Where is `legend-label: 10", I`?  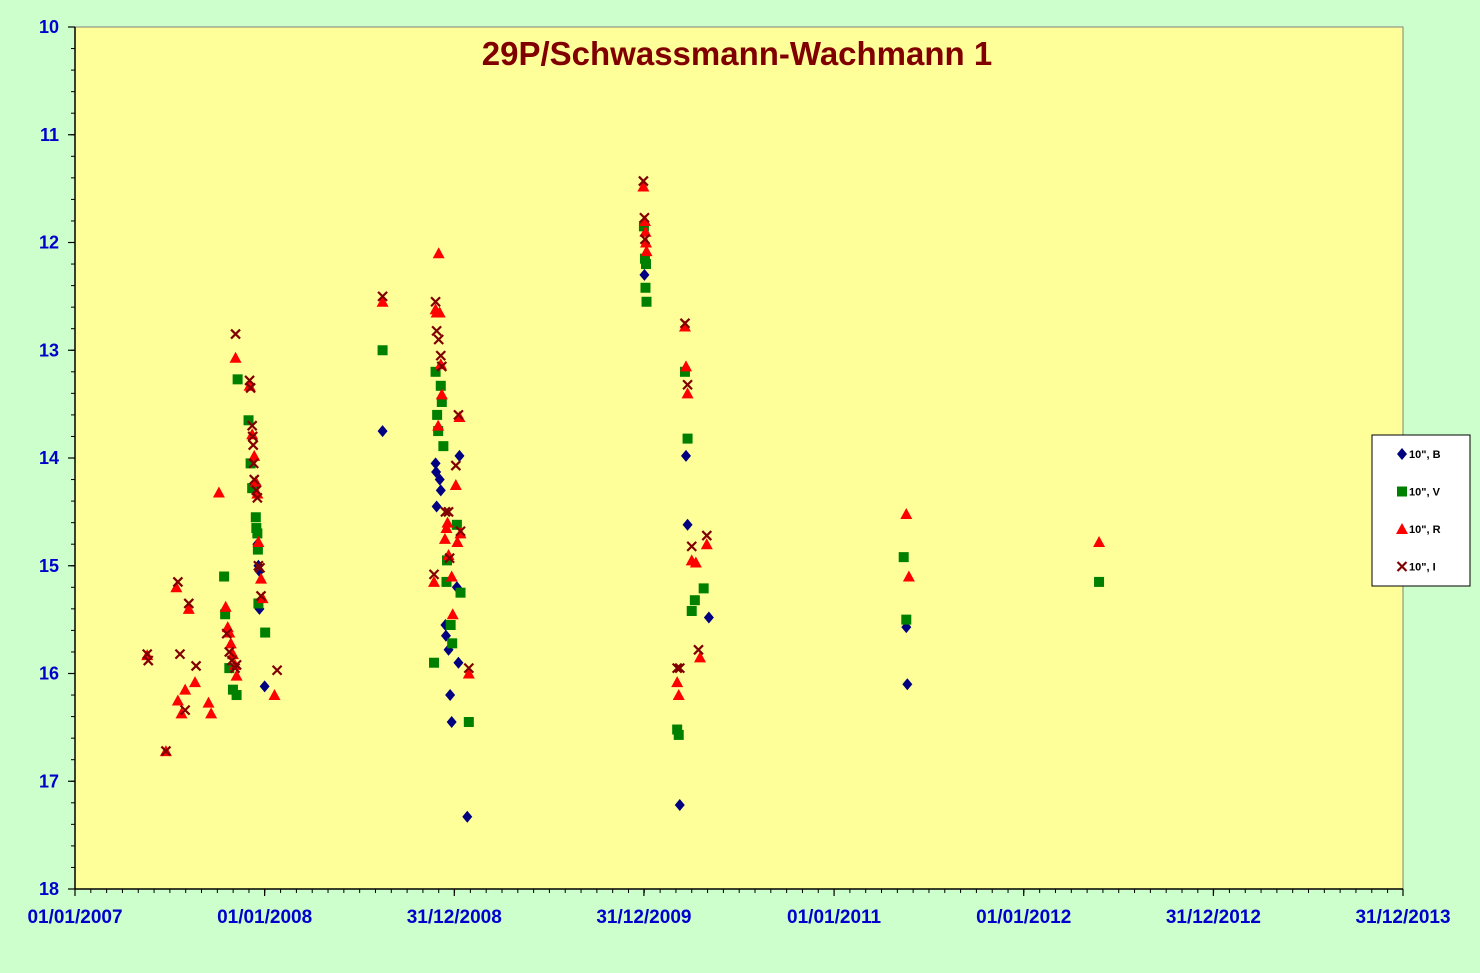
legend-label: 10", I is located at coordinates (1422, 568).